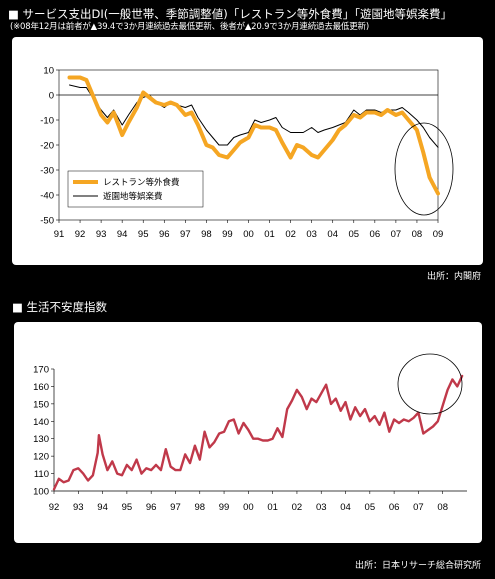  What do you see at coordinates (47, 121) in the screenshot?
I see `y-tick-label: -10` at bounding box center [47, 121].